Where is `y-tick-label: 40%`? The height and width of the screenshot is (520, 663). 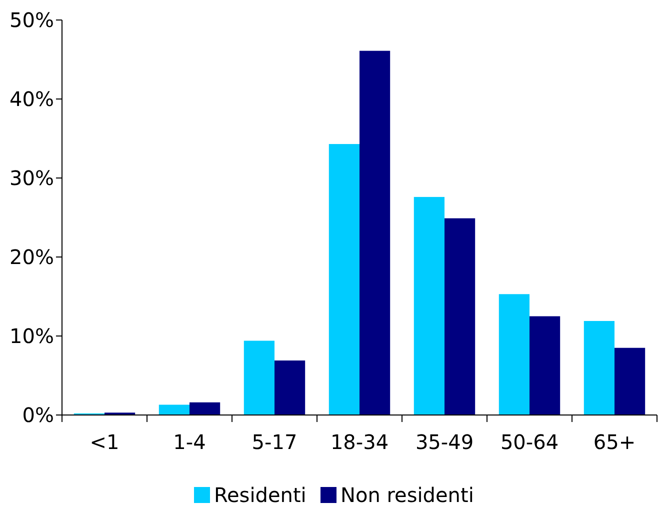 y-tick-label: 40% is located at coordinates (32, 99).